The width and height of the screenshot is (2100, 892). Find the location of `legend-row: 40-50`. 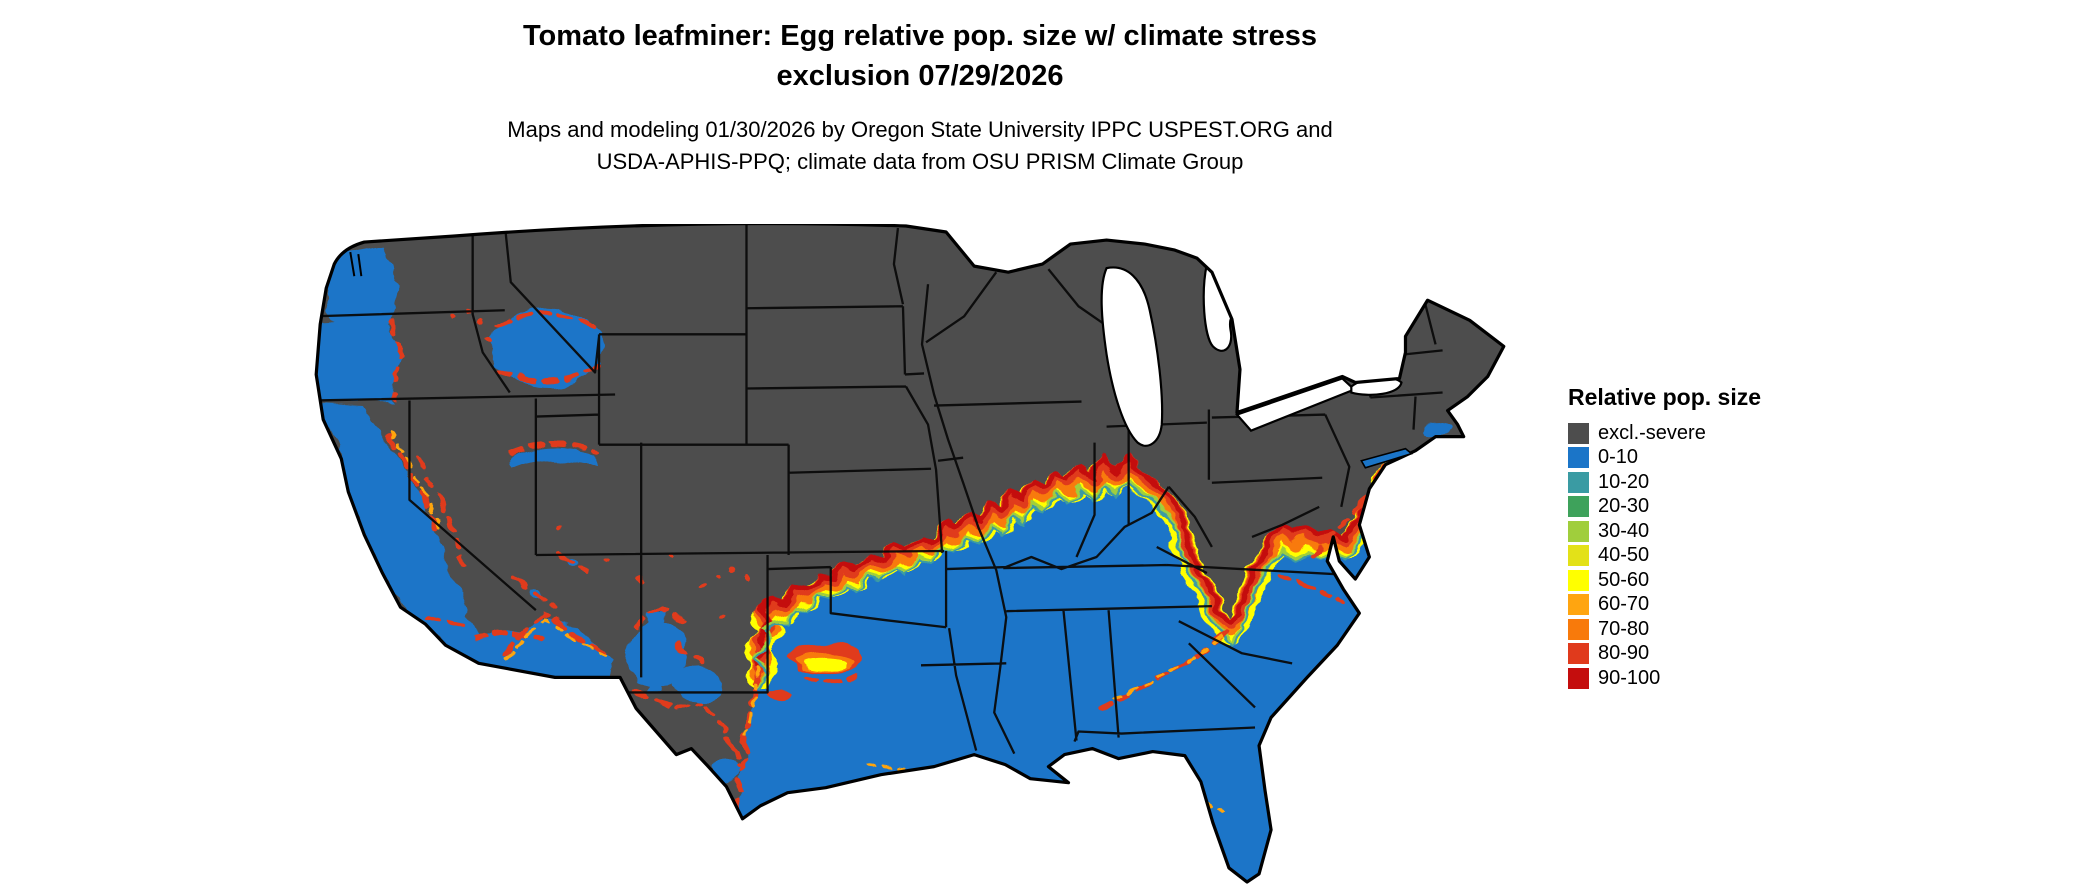

legend-row: 40-50 is located at coordinates (1664, 556).